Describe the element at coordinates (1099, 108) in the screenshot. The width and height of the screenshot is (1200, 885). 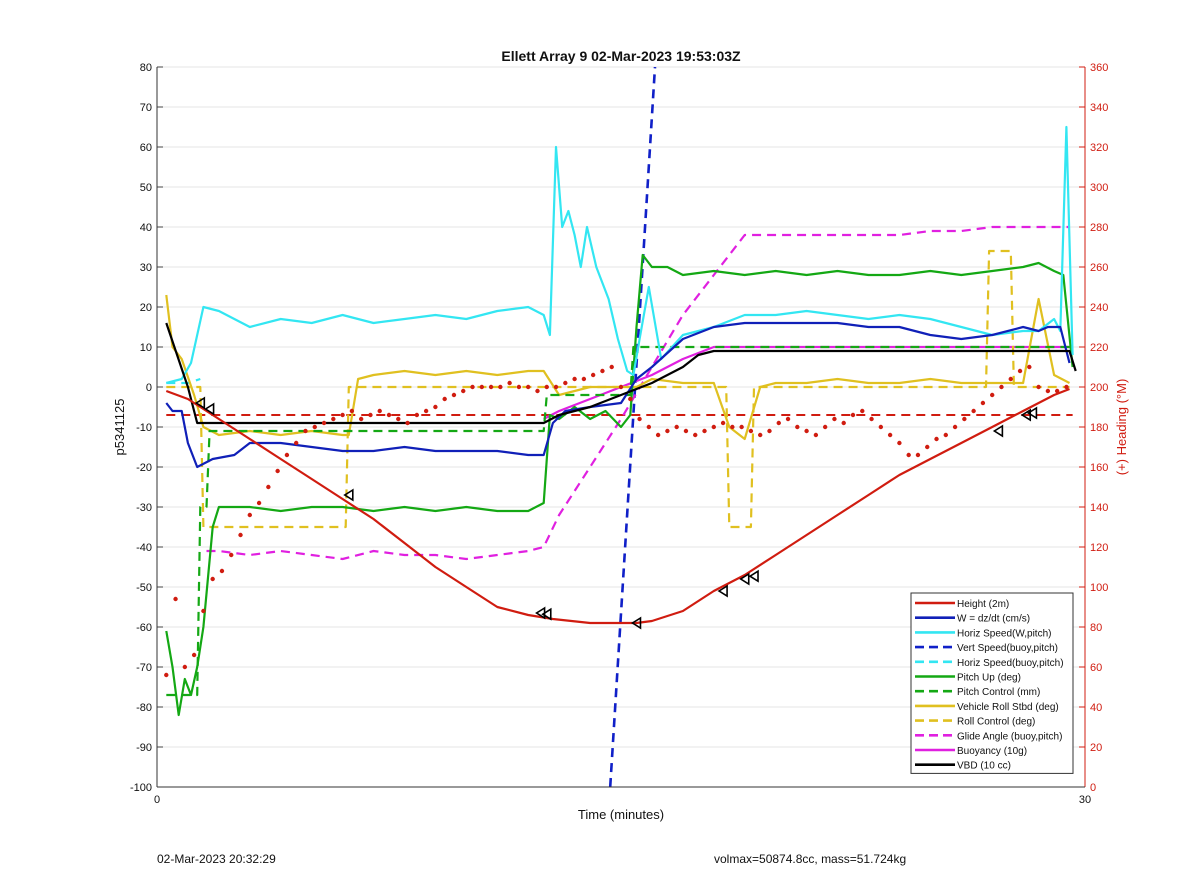
I see `y2-tick-label: 340` at that location.